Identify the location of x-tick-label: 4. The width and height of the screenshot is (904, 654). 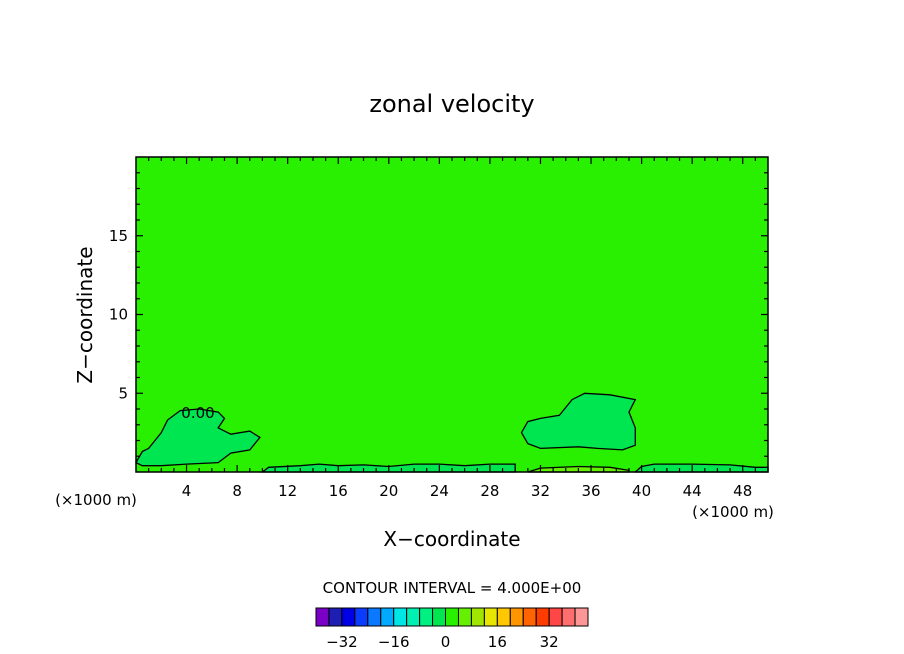
(187, 491).